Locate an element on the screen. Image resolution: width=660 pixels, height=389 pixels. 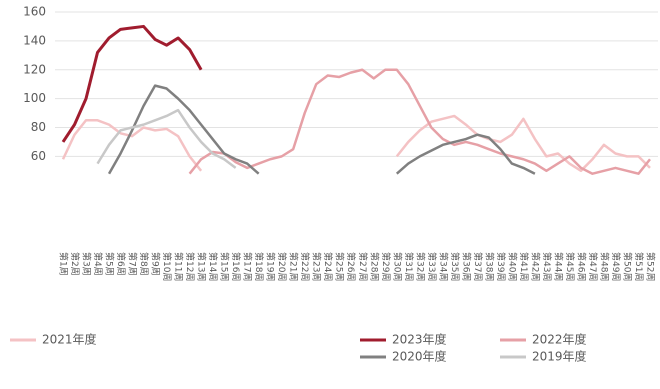
x-tick-label: 第13周 is located at coordinates (202, 266).